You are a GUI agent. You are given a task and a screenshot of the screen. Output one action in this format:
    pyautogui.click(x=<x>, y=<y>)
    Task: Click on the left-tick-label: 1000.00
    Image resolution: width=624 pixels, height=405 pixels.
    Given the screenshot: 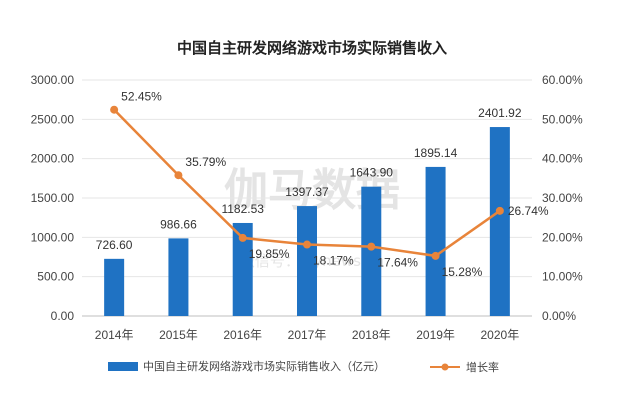 What is the action you would take?
    pyautogui.click(x=53, y=237)
    